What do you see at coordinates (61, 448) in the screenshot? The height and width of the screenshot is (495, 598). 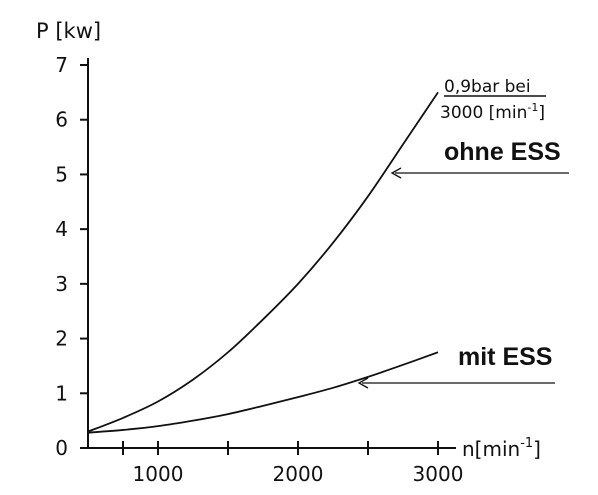 I see `y-tick-label: 0` at bounding box center [61, 448].